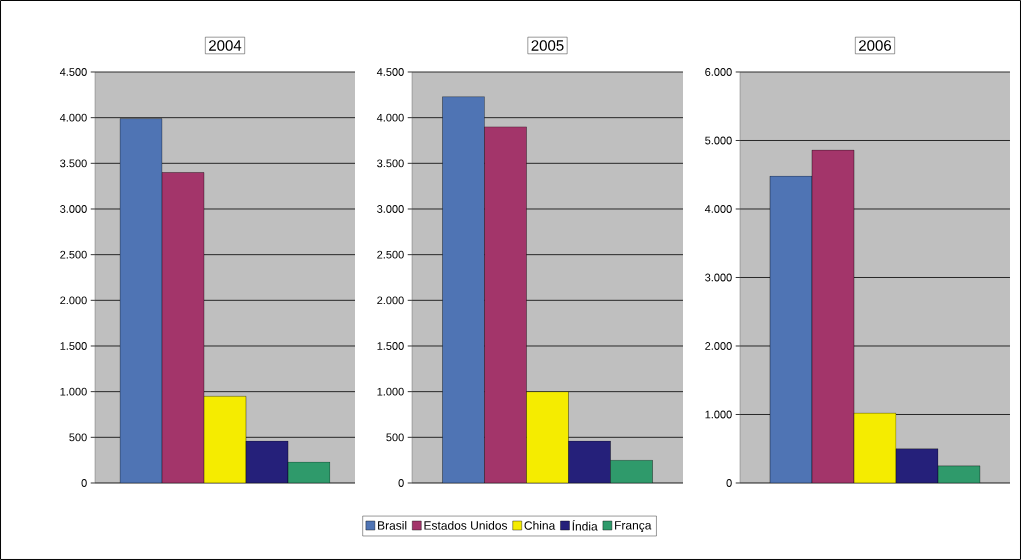  What do you see at coordinates (392, 525) in the screenshot?
I see `legend-label: Brasil` at bounding box center [392, 525].